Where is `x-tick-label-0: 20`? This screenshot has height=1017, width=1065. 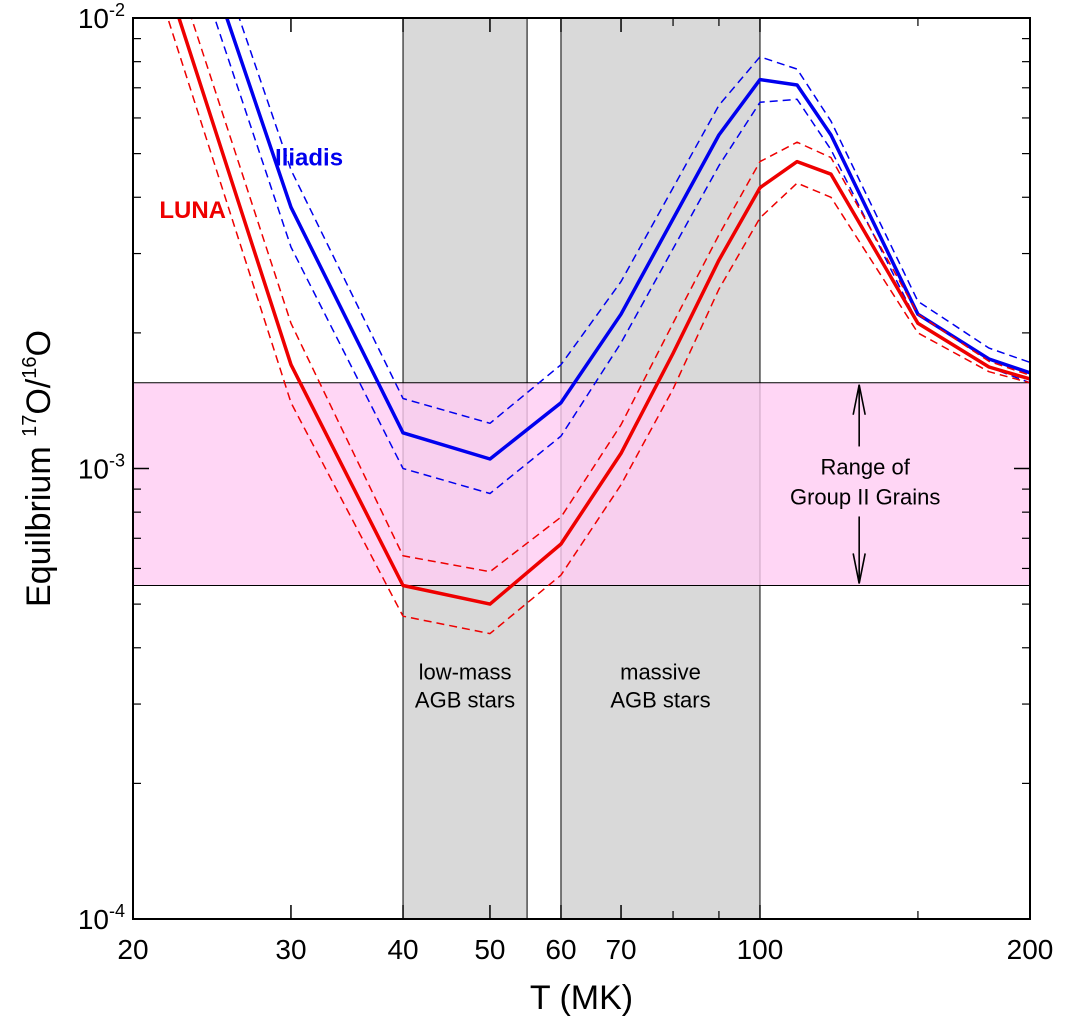 x-tick-label-0: 20 is located at coordinates (132, 949).